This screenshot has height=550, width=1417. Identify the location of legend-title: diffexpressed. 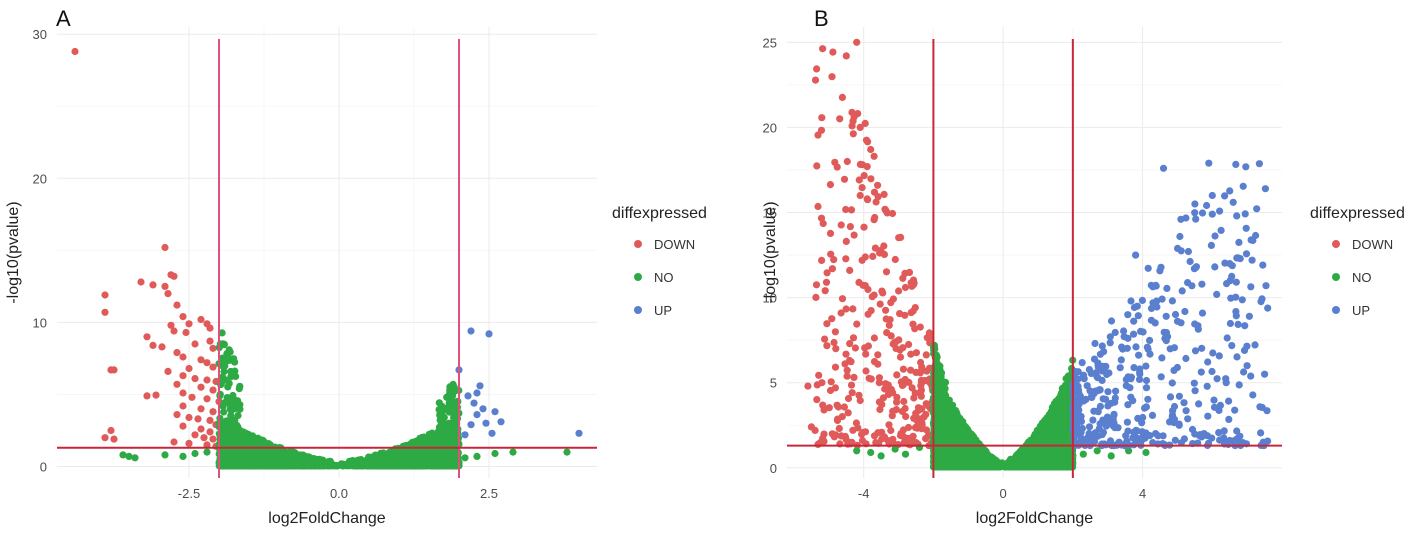
(659, 213).